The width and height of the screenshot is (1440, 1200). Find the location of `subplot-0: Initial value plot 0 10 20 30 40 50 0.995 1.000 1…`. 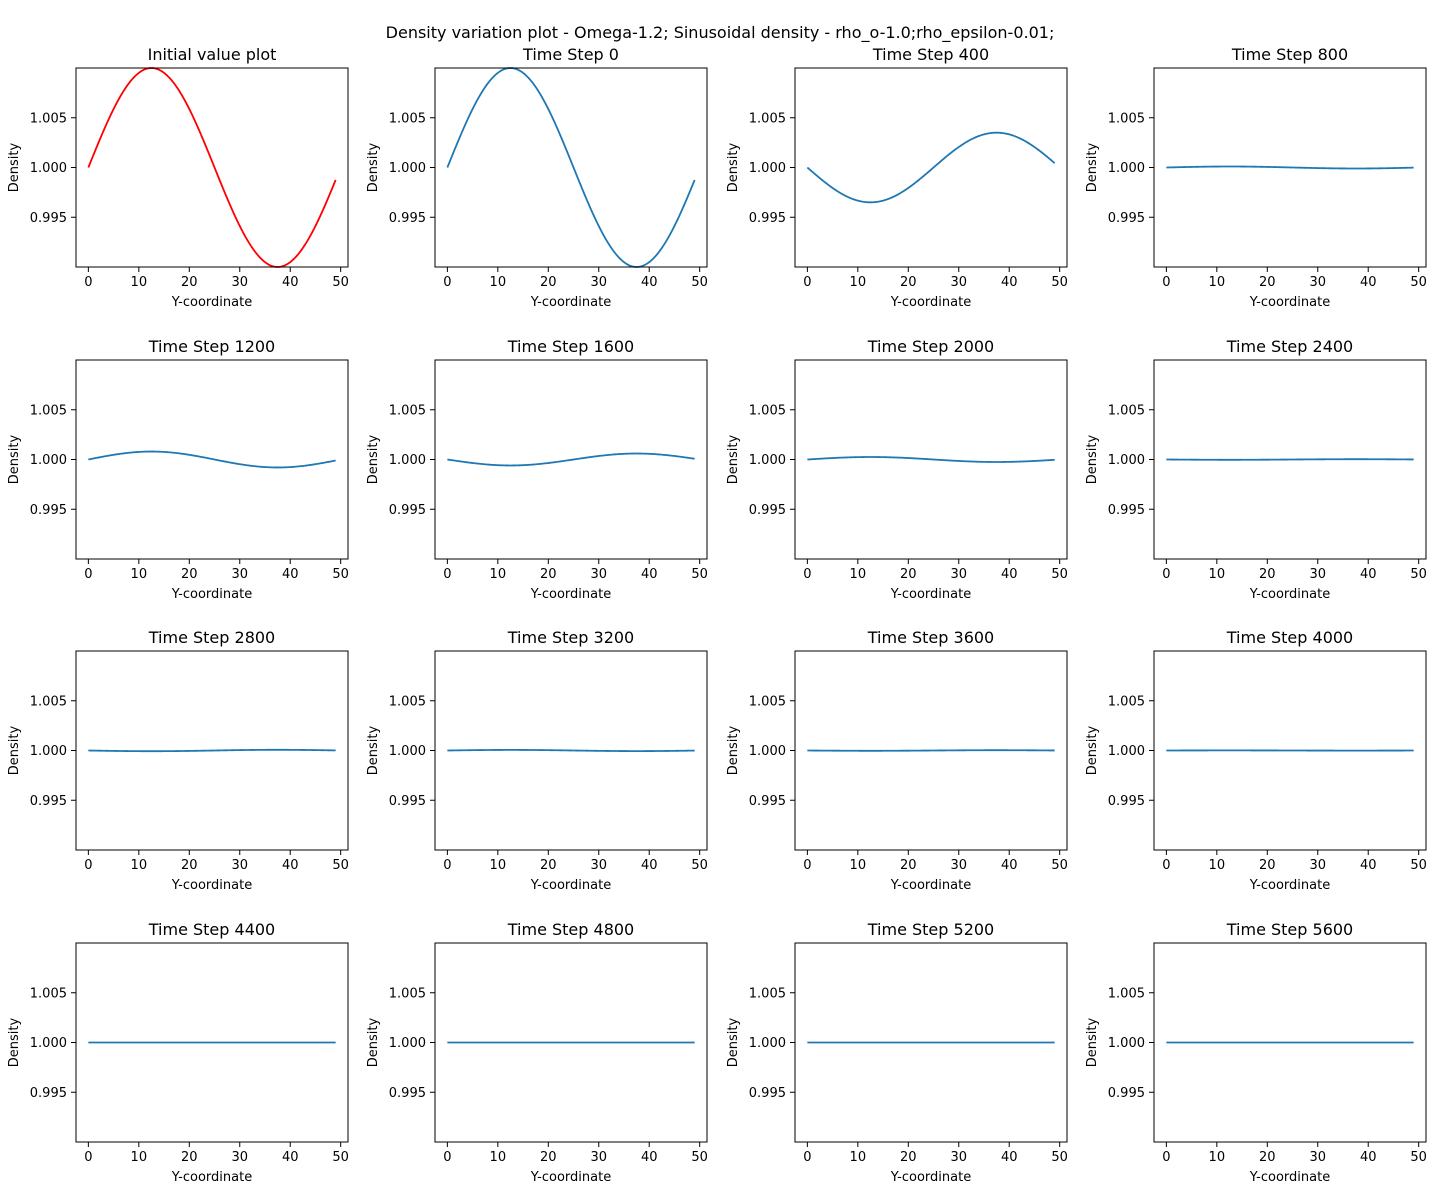

subplot-0: Initial value plot 0 10 20 30 40 50 0.995 1.000 1… is located at coordinates (178, 177).